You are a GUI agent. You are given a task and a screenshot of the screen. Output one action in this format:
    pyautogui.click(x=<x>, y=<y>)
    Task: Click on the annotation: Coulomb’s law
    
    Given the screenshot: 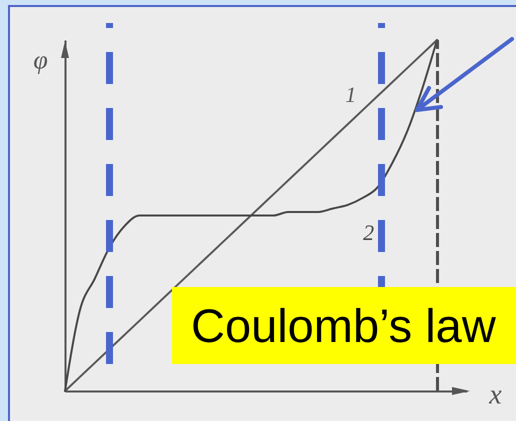 What is the action you would take?
    pyautogui.click(x=343, y=326)
    